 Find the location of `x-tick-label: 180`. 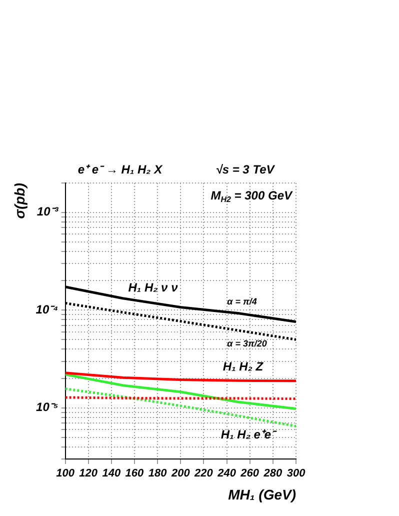

x-tick-label: 180 is located at coordinates (158, 474).